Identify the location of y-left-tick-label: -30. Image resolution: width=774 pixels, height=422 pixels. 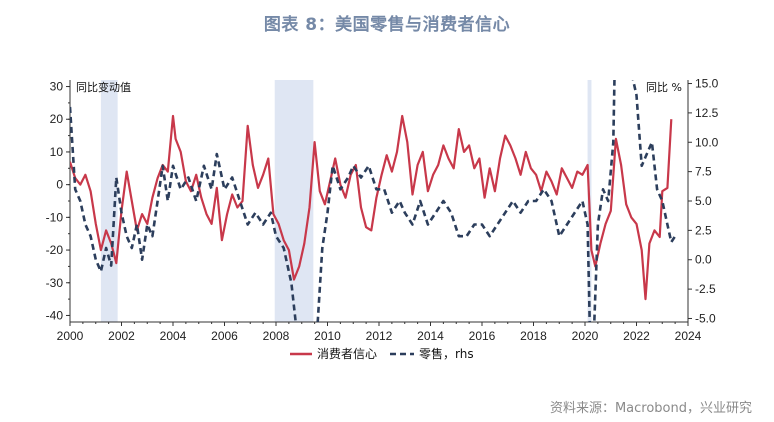
(55, 283).